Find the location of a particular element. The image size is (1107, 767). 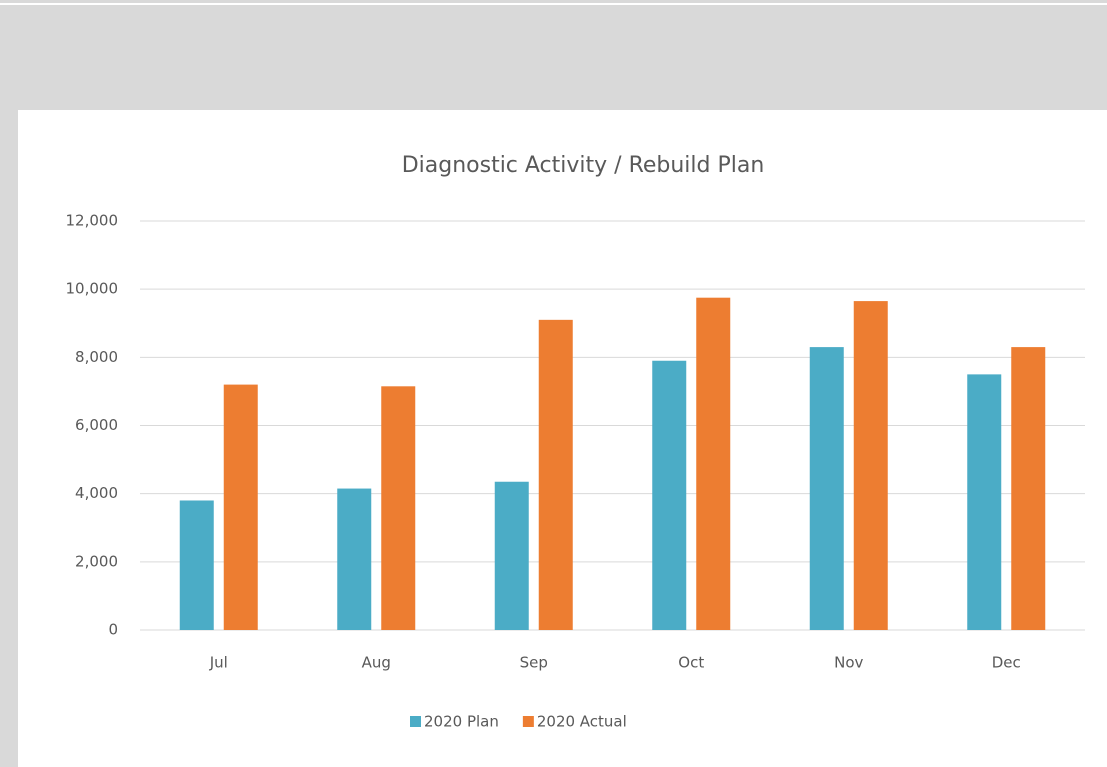

x-tick-label: Aug is located at coordinates (376, 663).